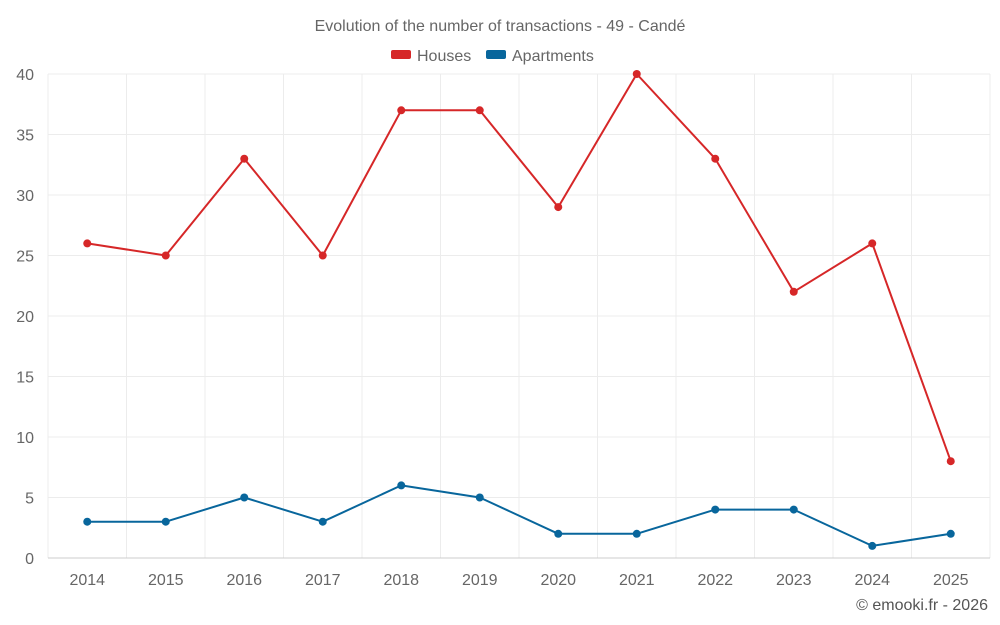 The width and height of the screenshot is (1000, 625). Describe the element at coordinates (25, 136) in the screenshot. I see `y-tick-label: 35` at that location.